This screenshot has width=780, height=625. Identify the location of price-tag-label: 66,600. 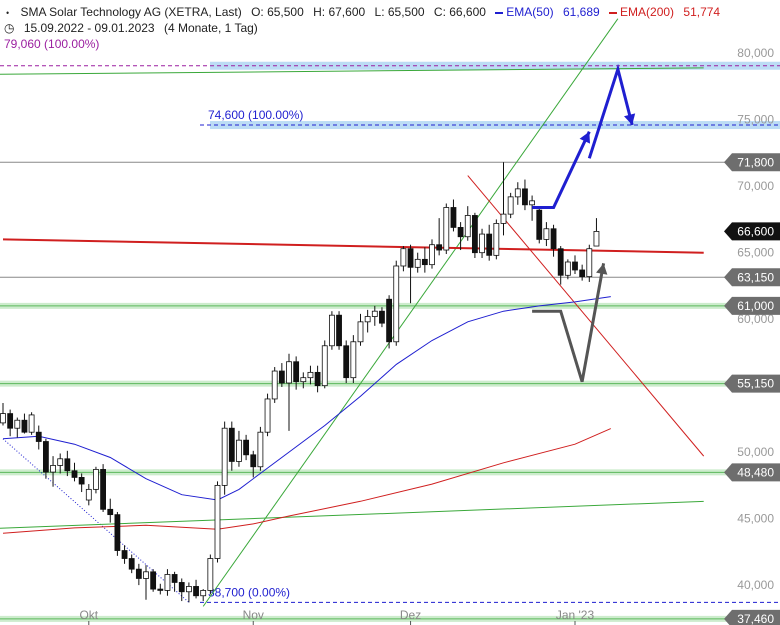
(755, 231).